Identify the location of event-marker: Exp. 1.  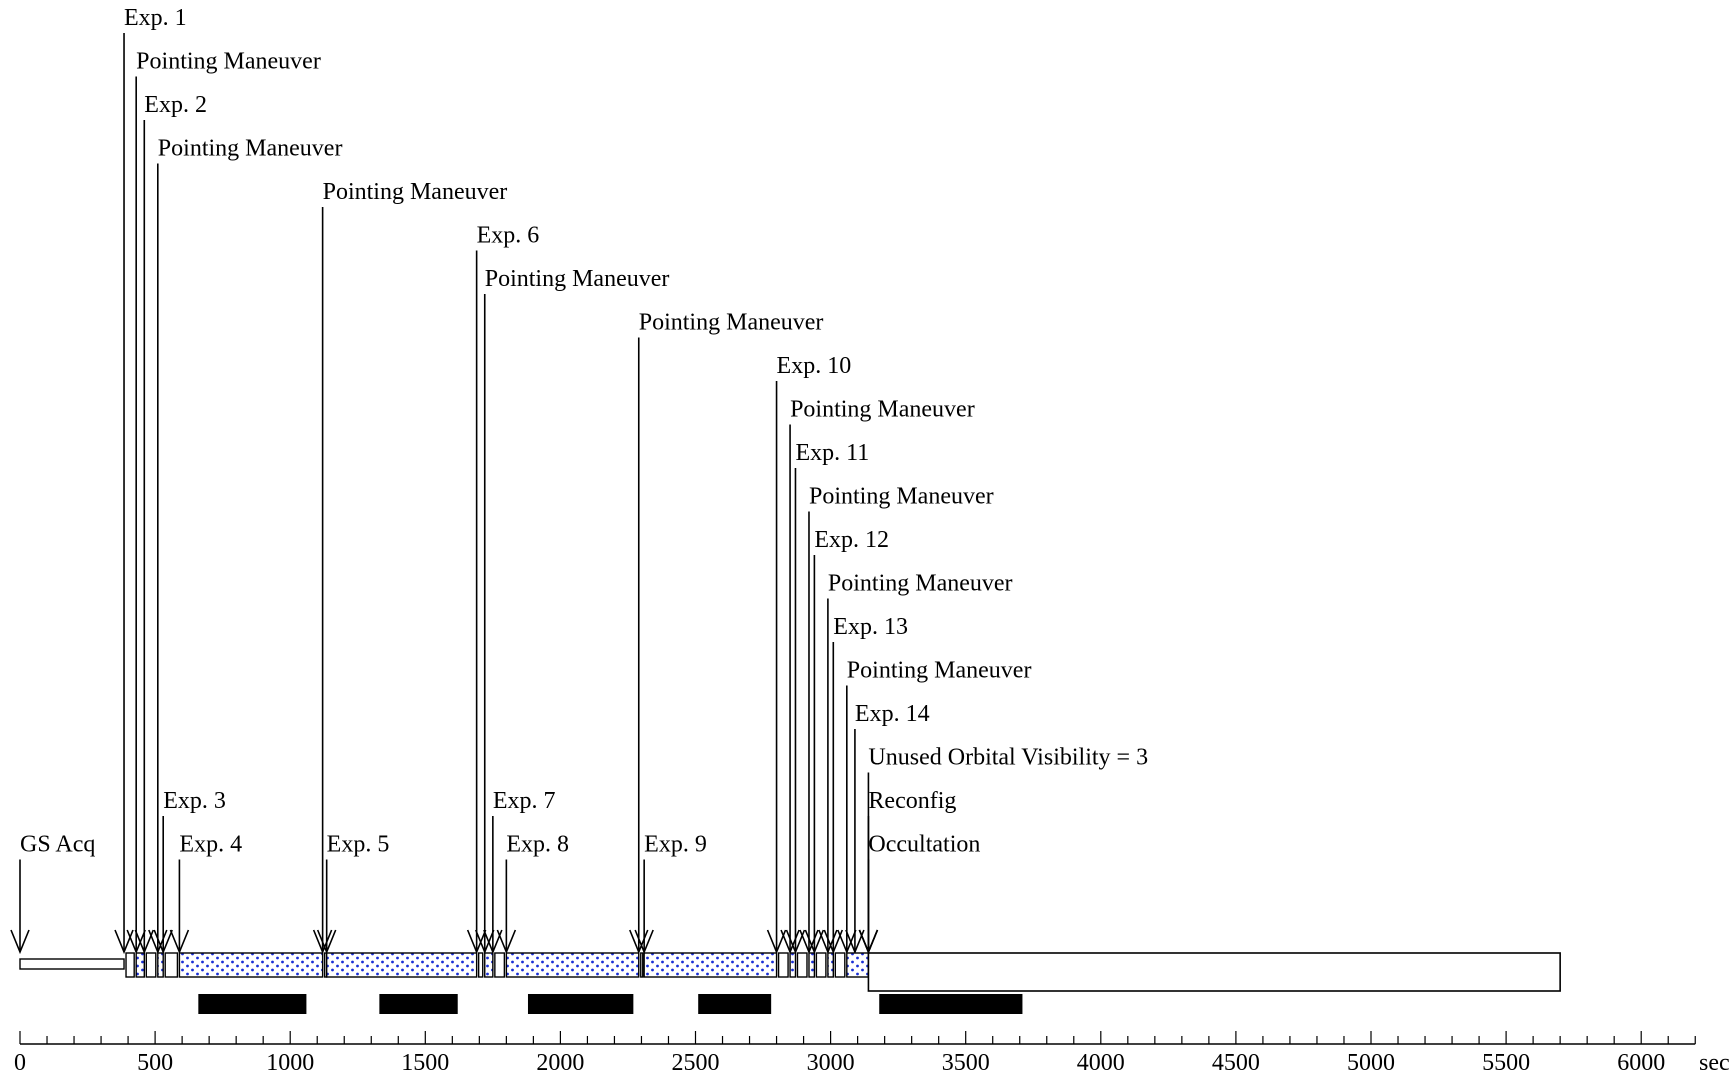
(150, 480).